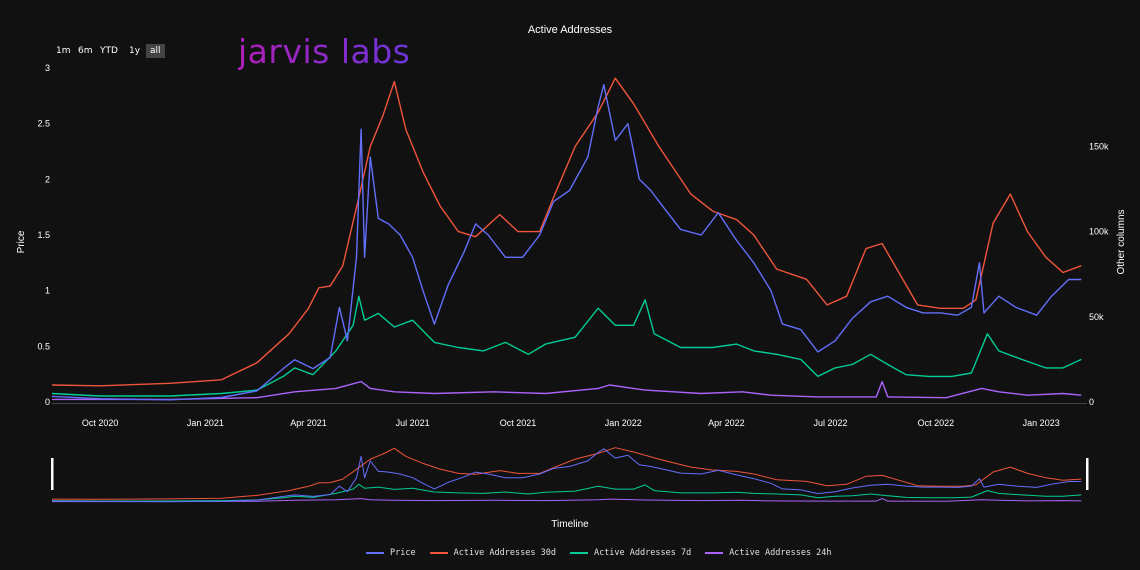 The height and width of the screenshot is (570, 1140). I want to click on x-tick-label: Oct 2022, so click(936, 423).